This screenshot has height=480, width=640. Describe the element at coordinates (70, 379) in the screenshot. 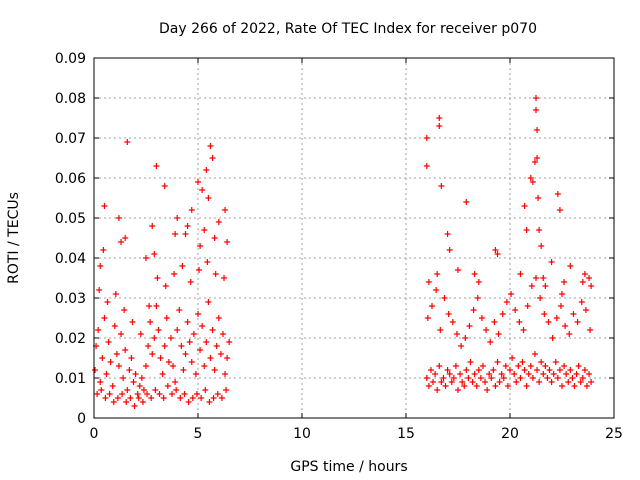

I see `y-tick-label: 0.01` at that location.